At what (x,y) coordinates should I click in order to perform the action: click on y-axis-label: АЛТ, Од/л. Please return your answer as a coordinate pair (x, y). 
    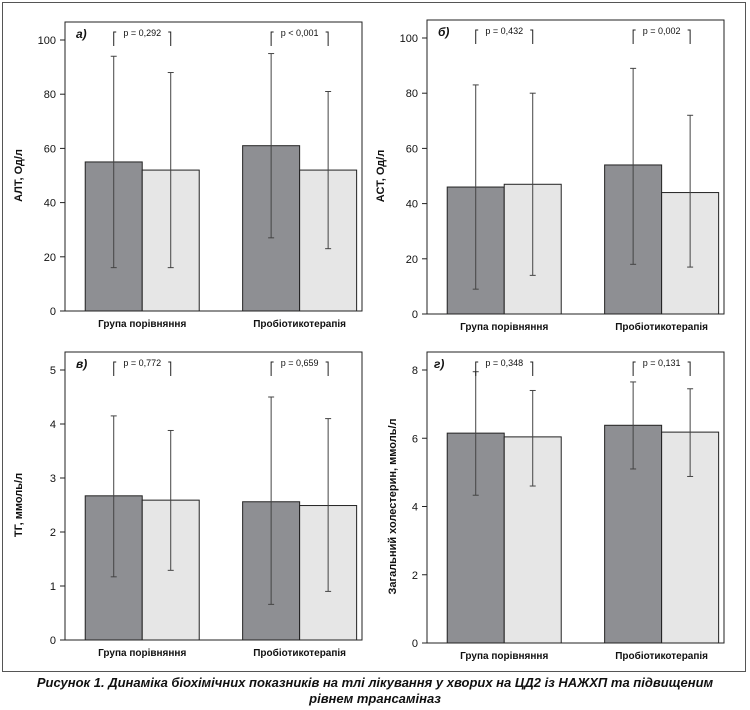
    Looking at the image, I should click on (19, 175).